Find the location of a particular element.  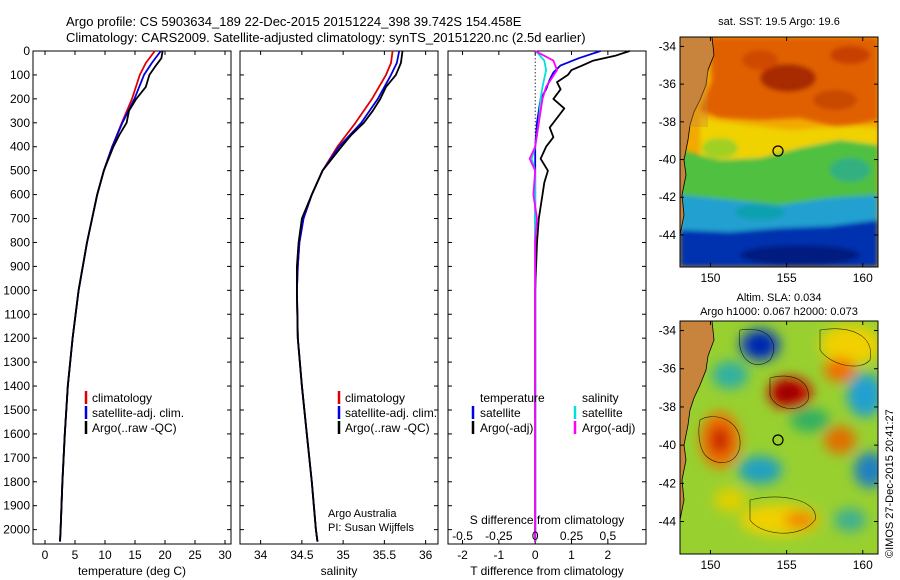

temperature-xlabel: temperature (deg C) is located at coordinates (132, 571).